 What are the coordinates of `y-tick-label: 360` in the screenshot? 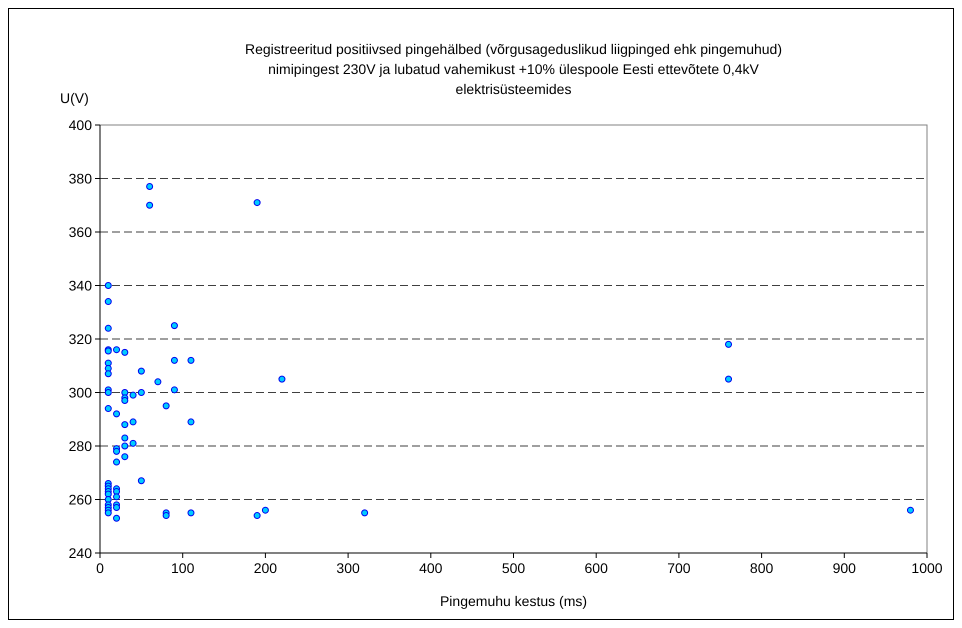 It's located at (80, 232).